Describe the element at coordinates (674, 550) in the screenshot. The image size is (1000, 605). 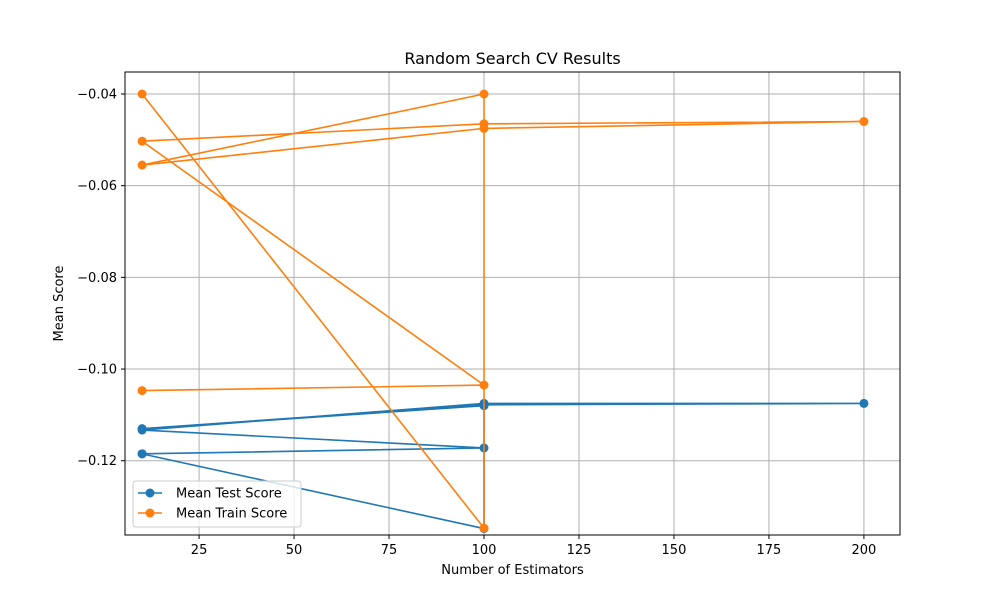
I see `x-tick-label: 150` at that location.